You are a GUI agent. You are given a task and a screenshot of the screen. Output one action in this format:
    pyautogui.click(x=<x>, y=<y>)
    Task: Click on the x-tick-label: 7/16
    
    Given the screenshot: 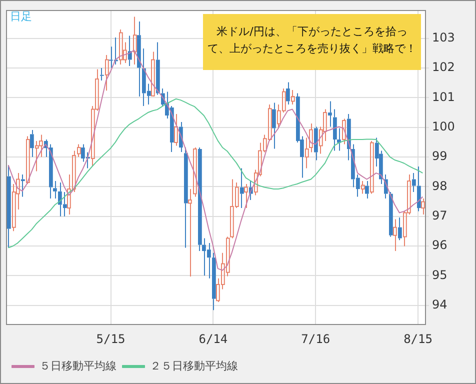 What is the action you would take?
    pyautogui.click(x=315, y=339)
    